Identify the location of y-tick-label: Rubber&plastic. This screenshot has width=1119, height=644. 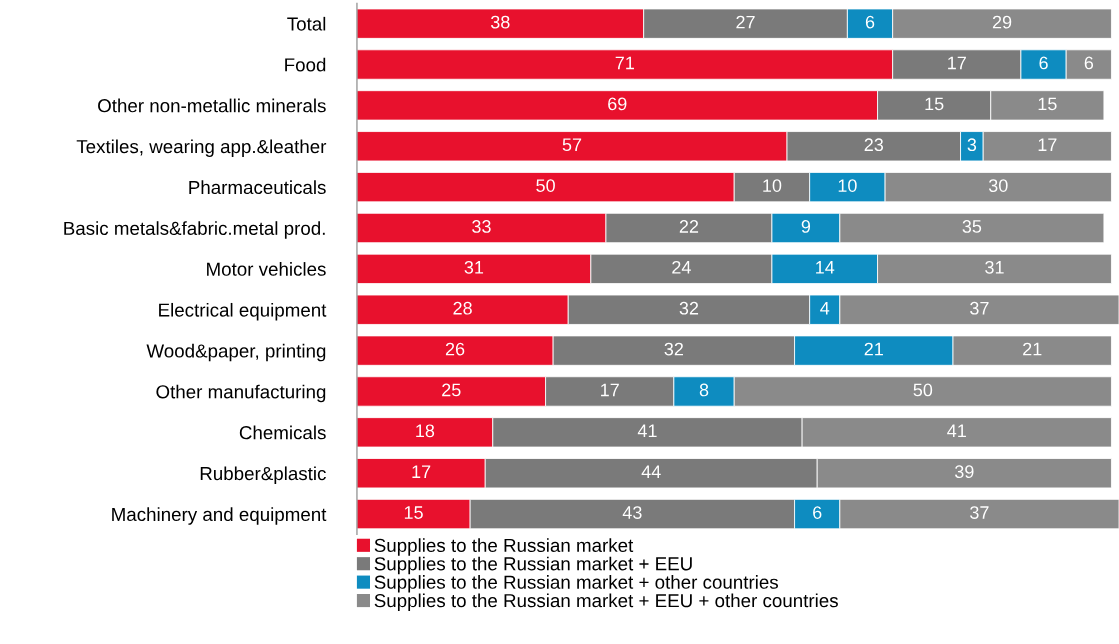
(263, 475).